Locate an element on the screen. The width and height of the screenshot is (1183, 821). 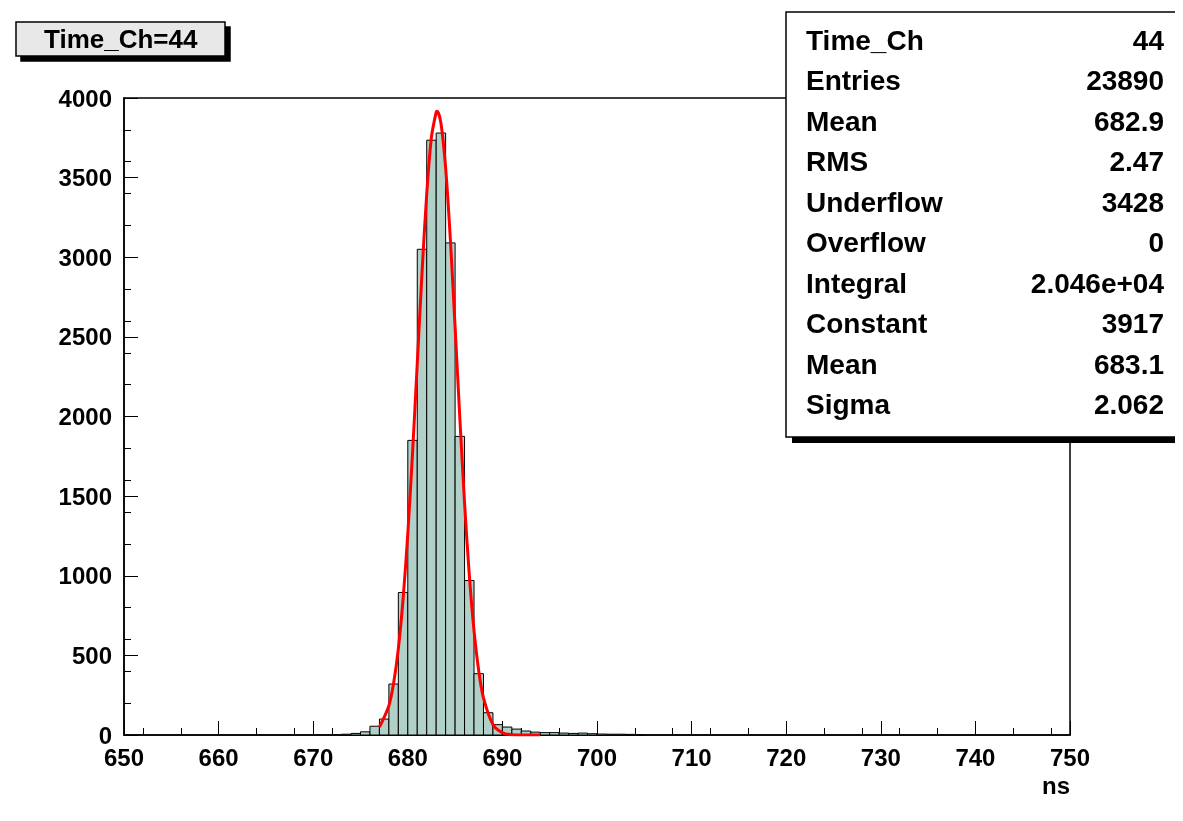
y-tick-label: 3500 is located at coordinates (85, 178).